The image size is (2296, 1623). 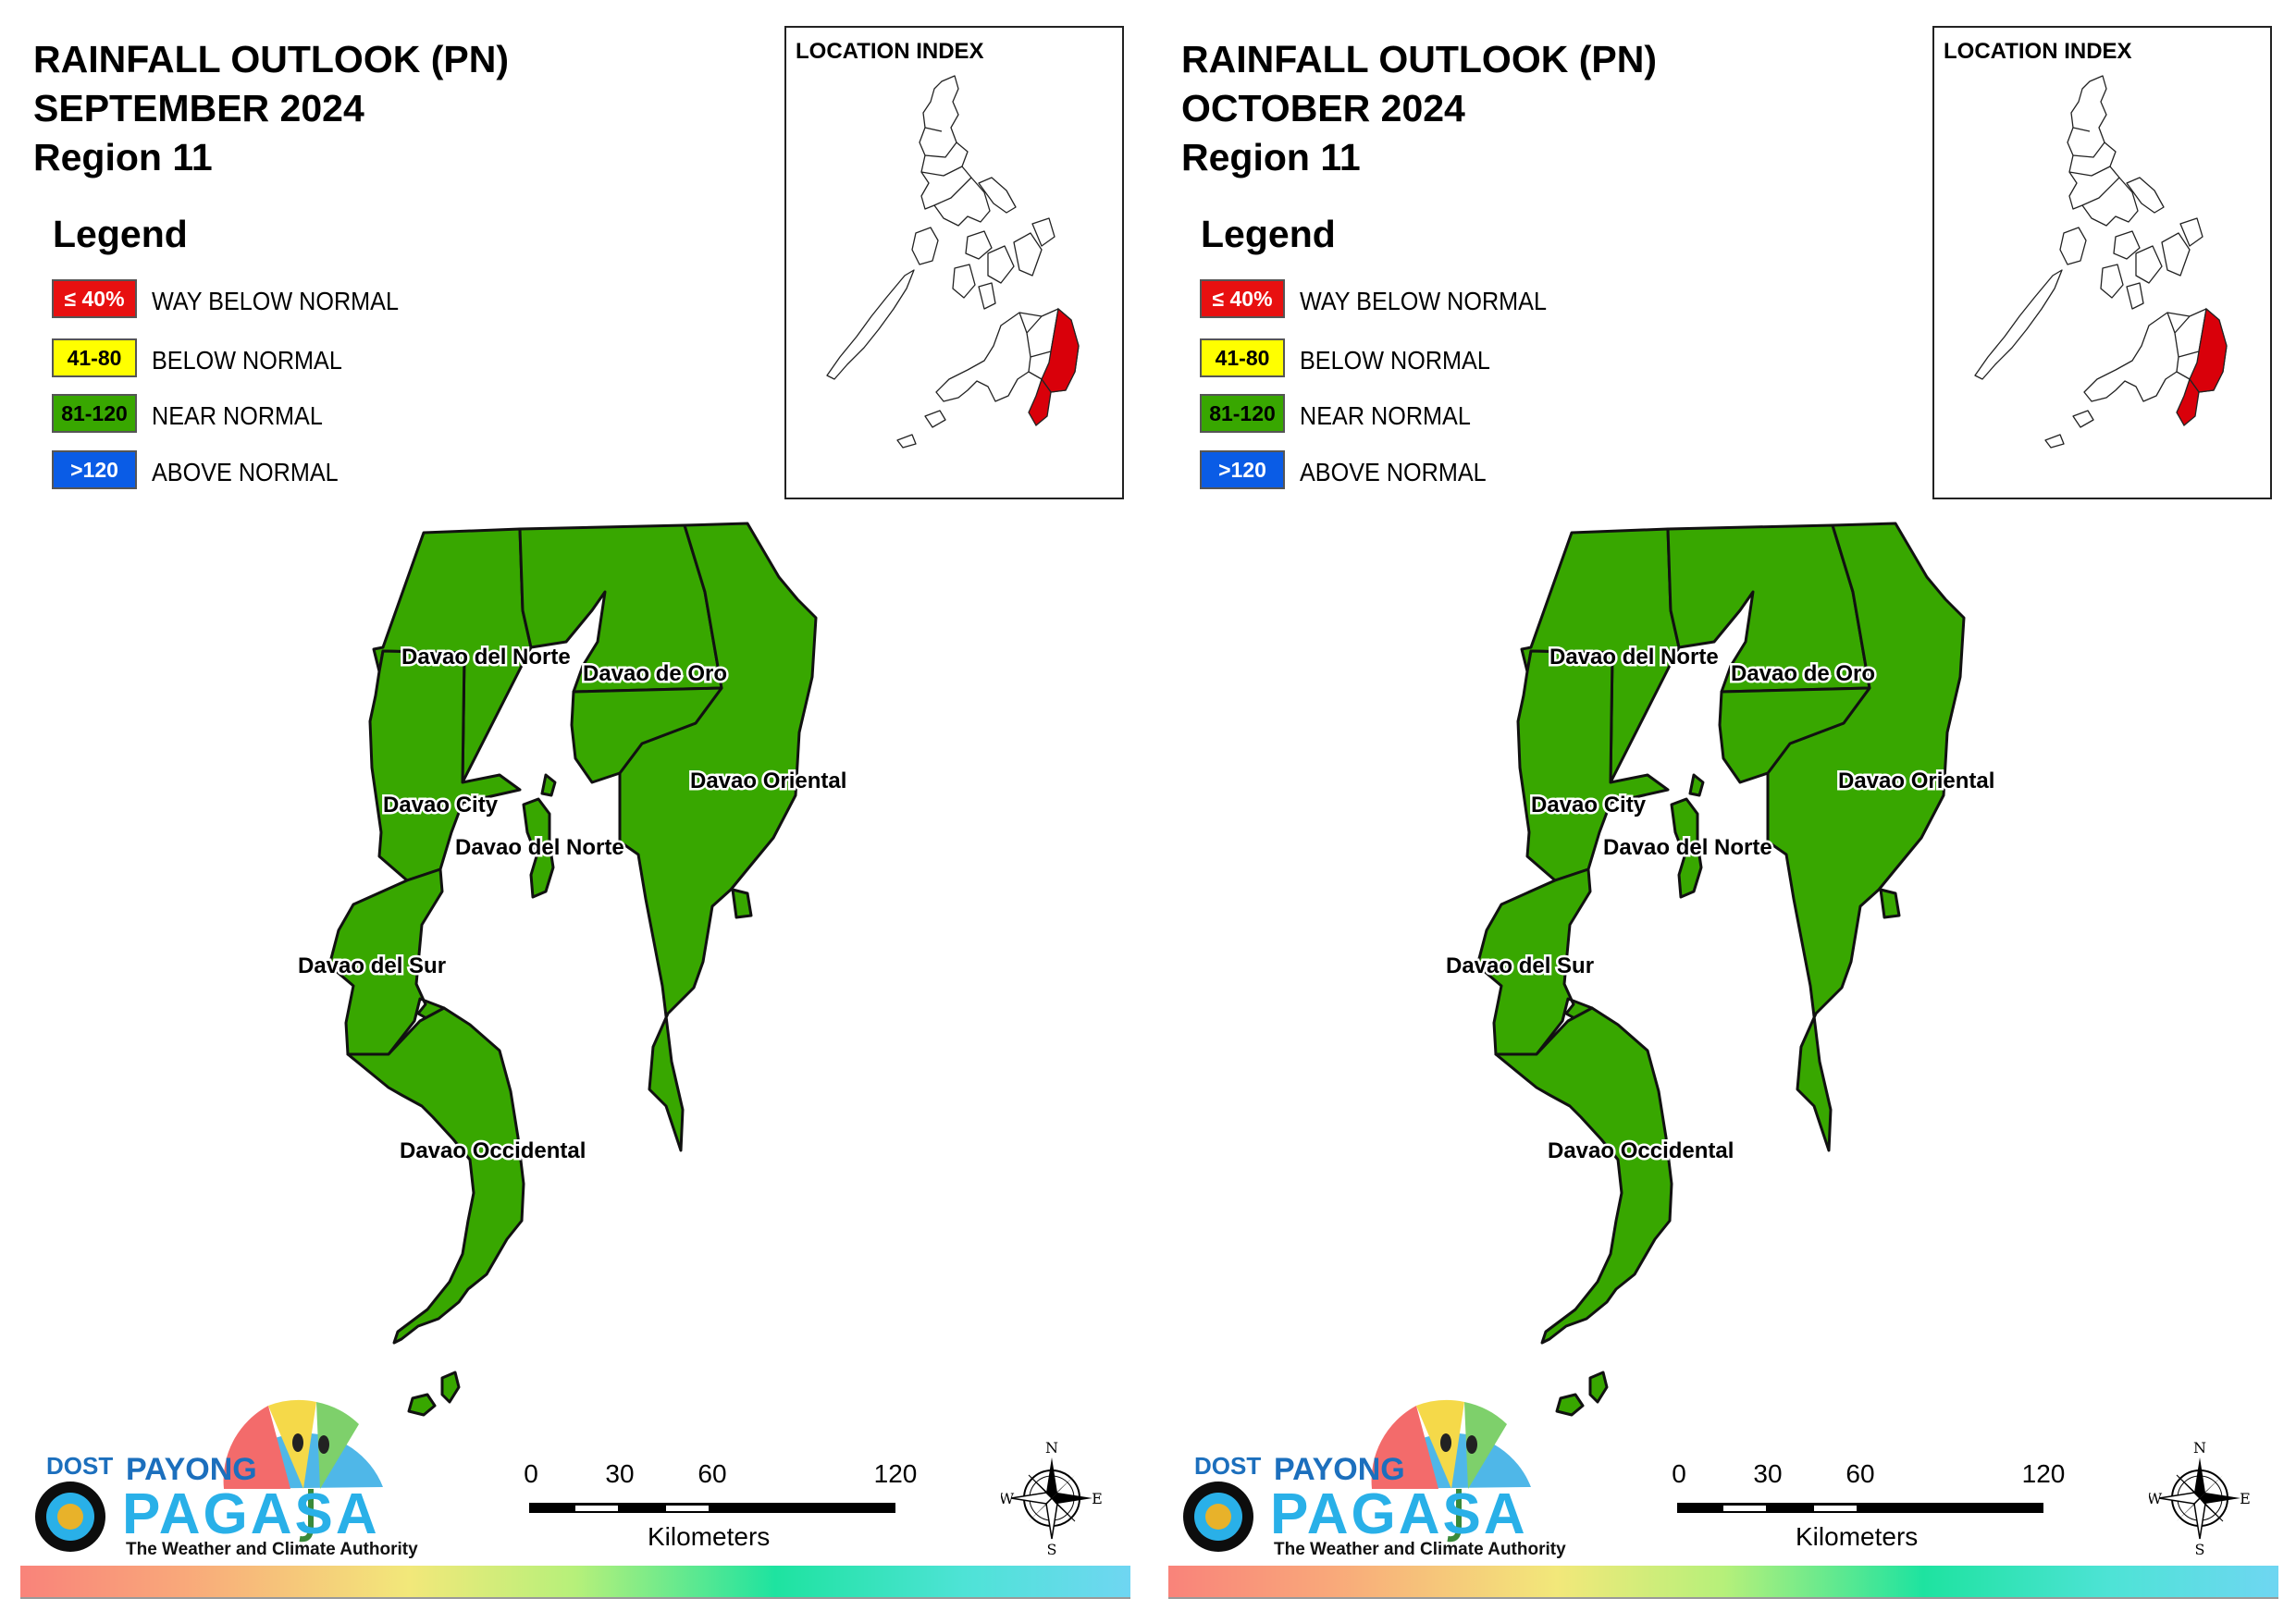 I want to click on title-line-2: OCTOBER 2024, so click(x=1323, y=108).